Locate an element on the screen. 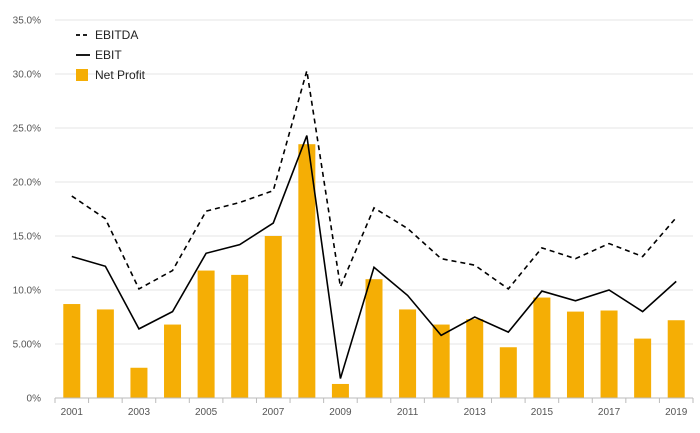 The width and height of the screenshot is (700, 433). y-tick-label: 5.00% is located at coordinates (27, 345).